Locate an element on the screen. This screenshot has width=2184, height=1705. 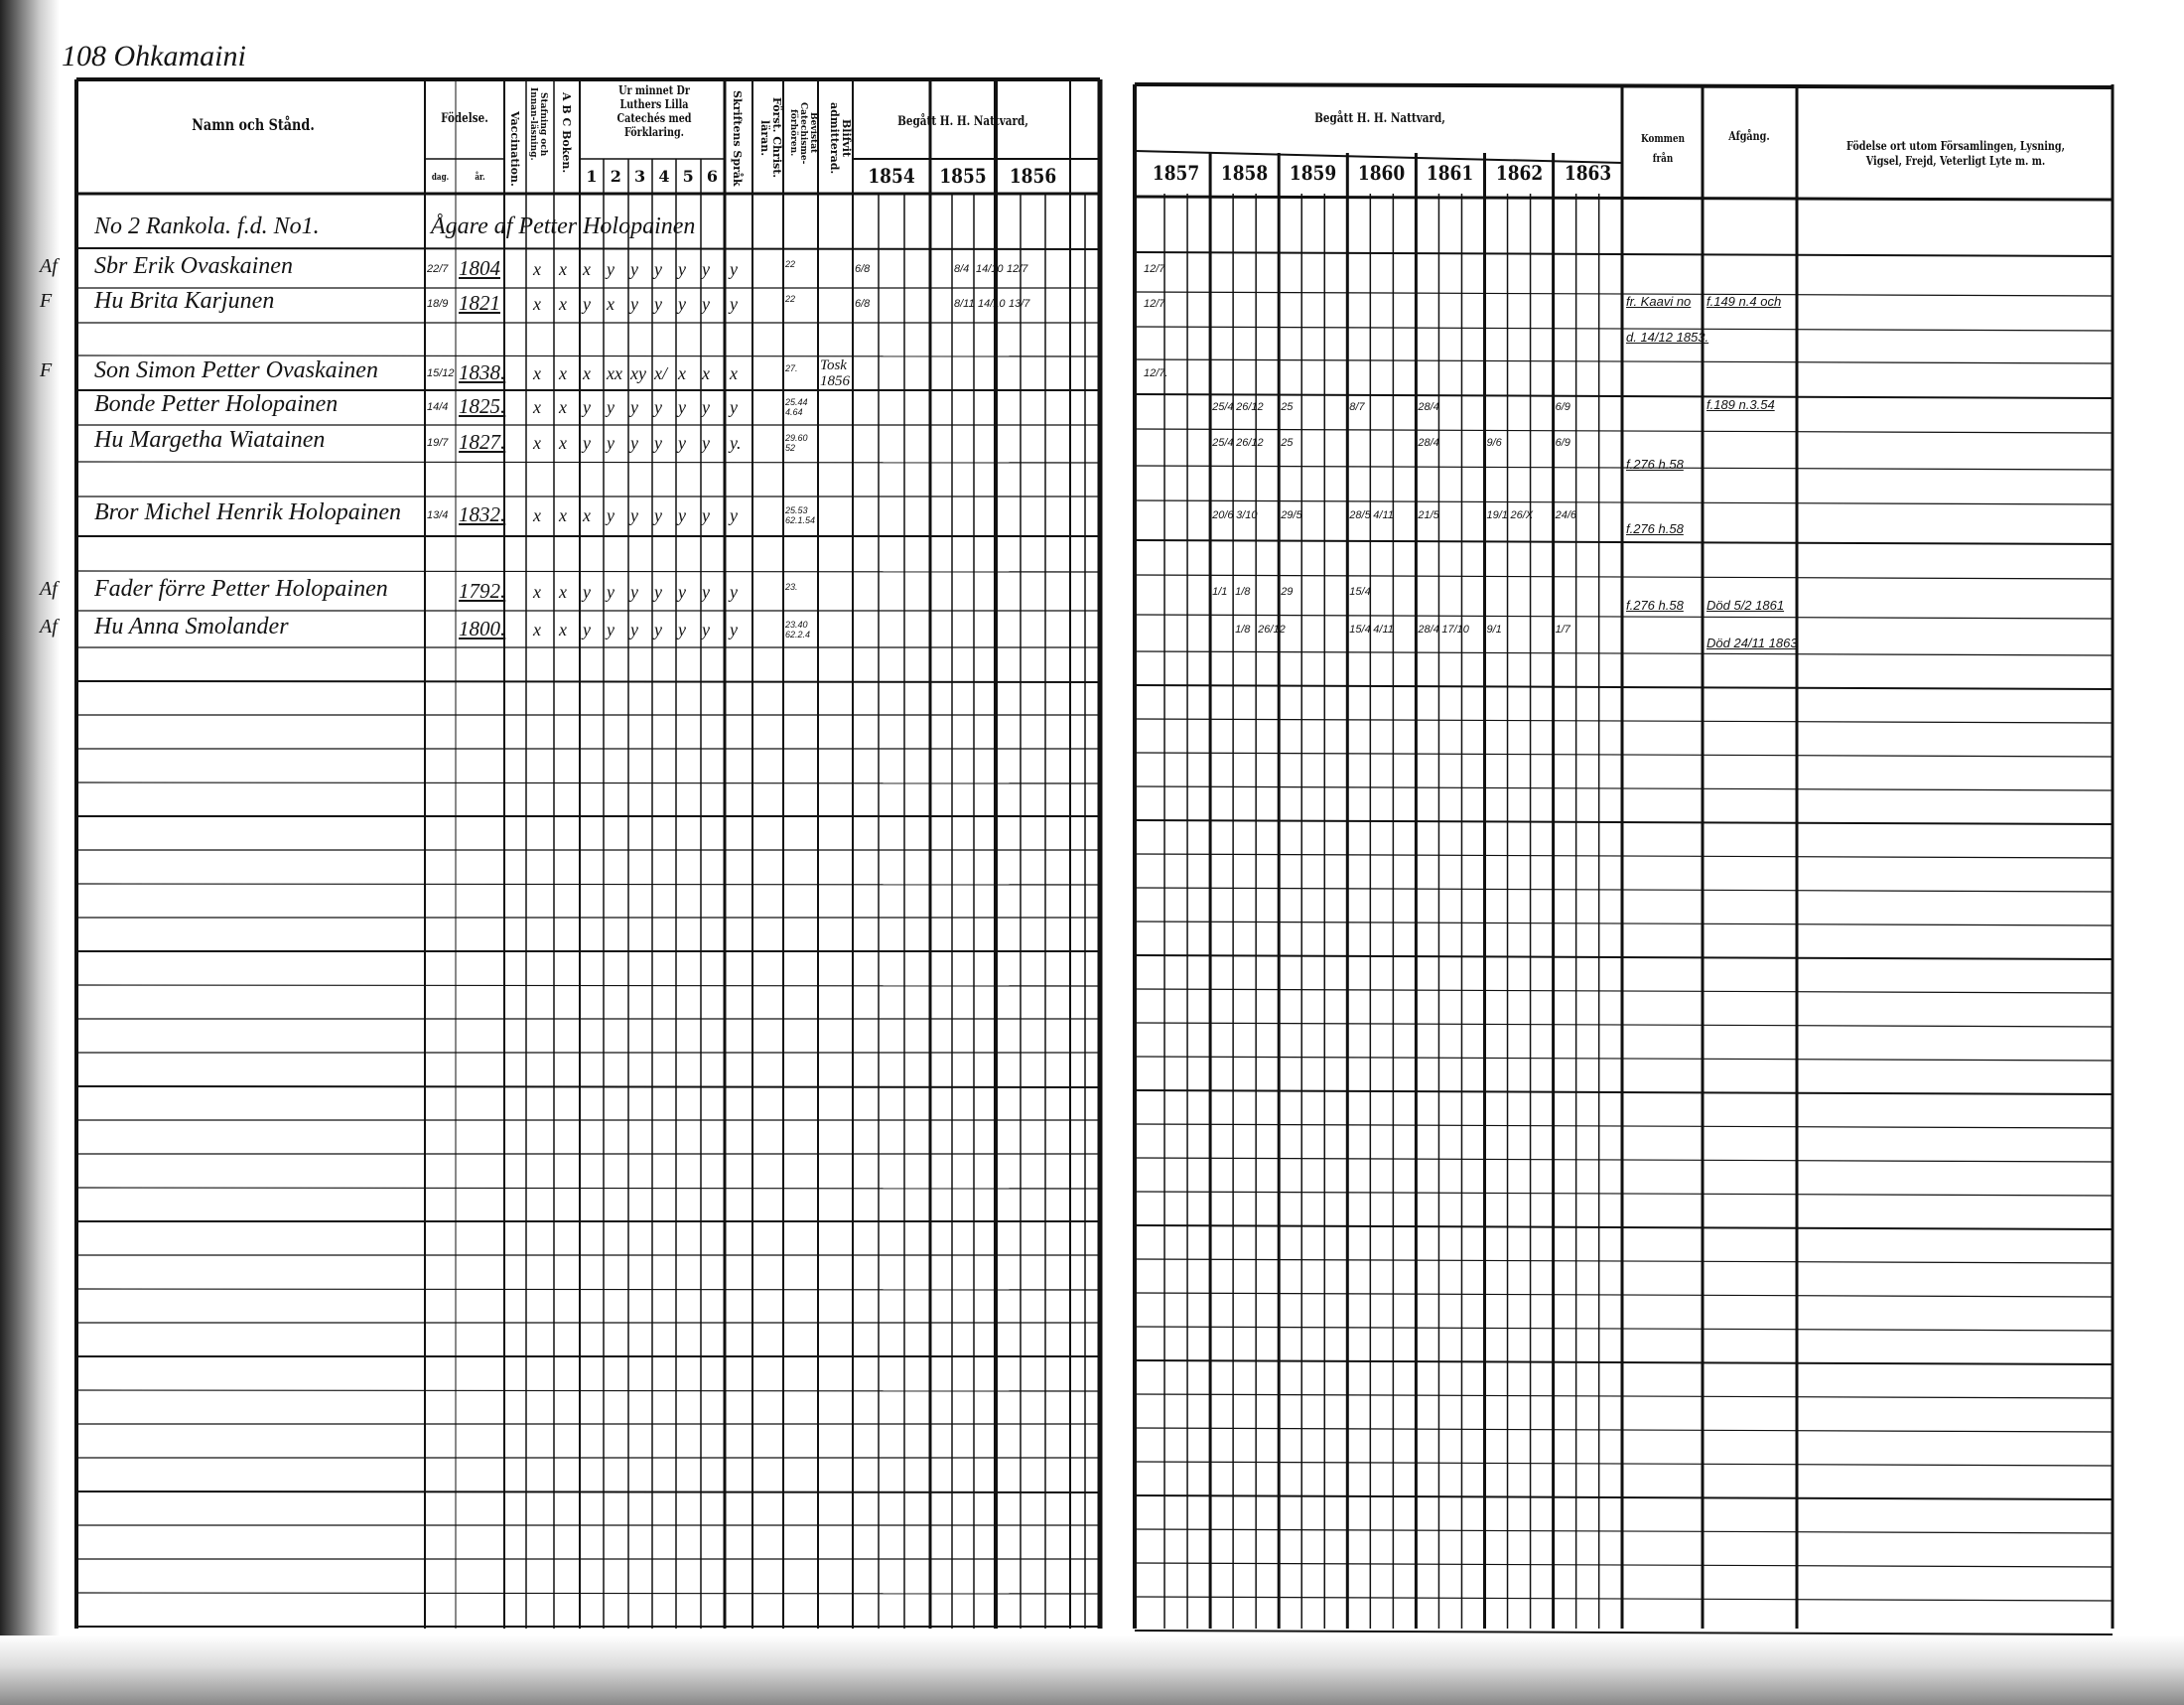
communion-date: 15/4 is located at coordinates (1360, 630).